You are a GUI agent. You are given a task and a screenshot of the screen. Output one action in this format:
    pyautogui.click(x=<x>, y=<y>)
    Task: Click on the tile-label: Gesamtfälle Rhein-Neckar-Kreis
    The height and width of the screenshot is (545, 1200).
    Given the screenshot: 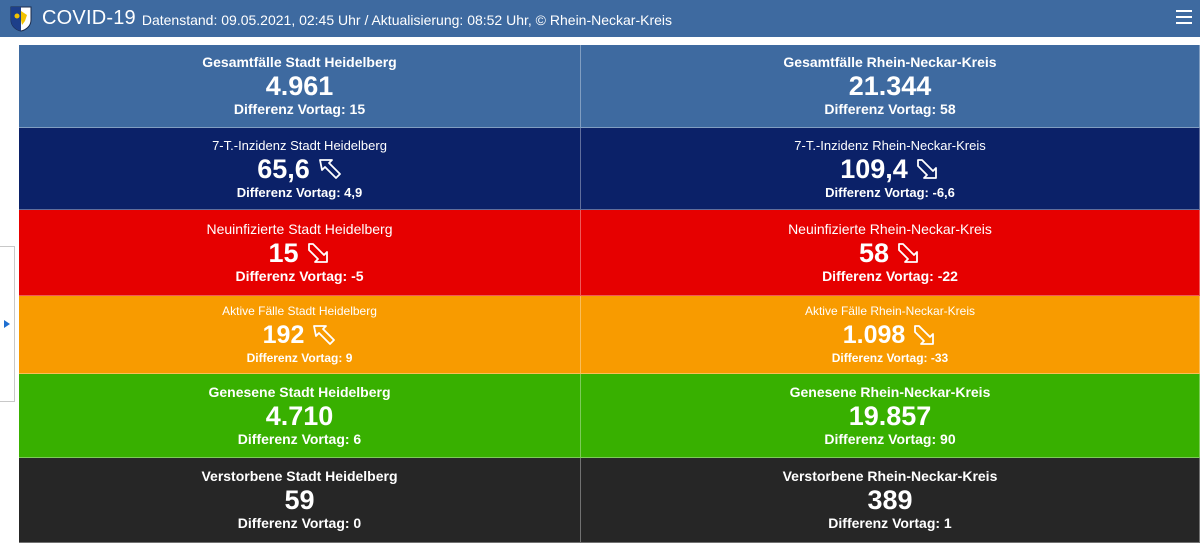 What is the action you would take?
    pyautogui.click(x=890, y=62)
    